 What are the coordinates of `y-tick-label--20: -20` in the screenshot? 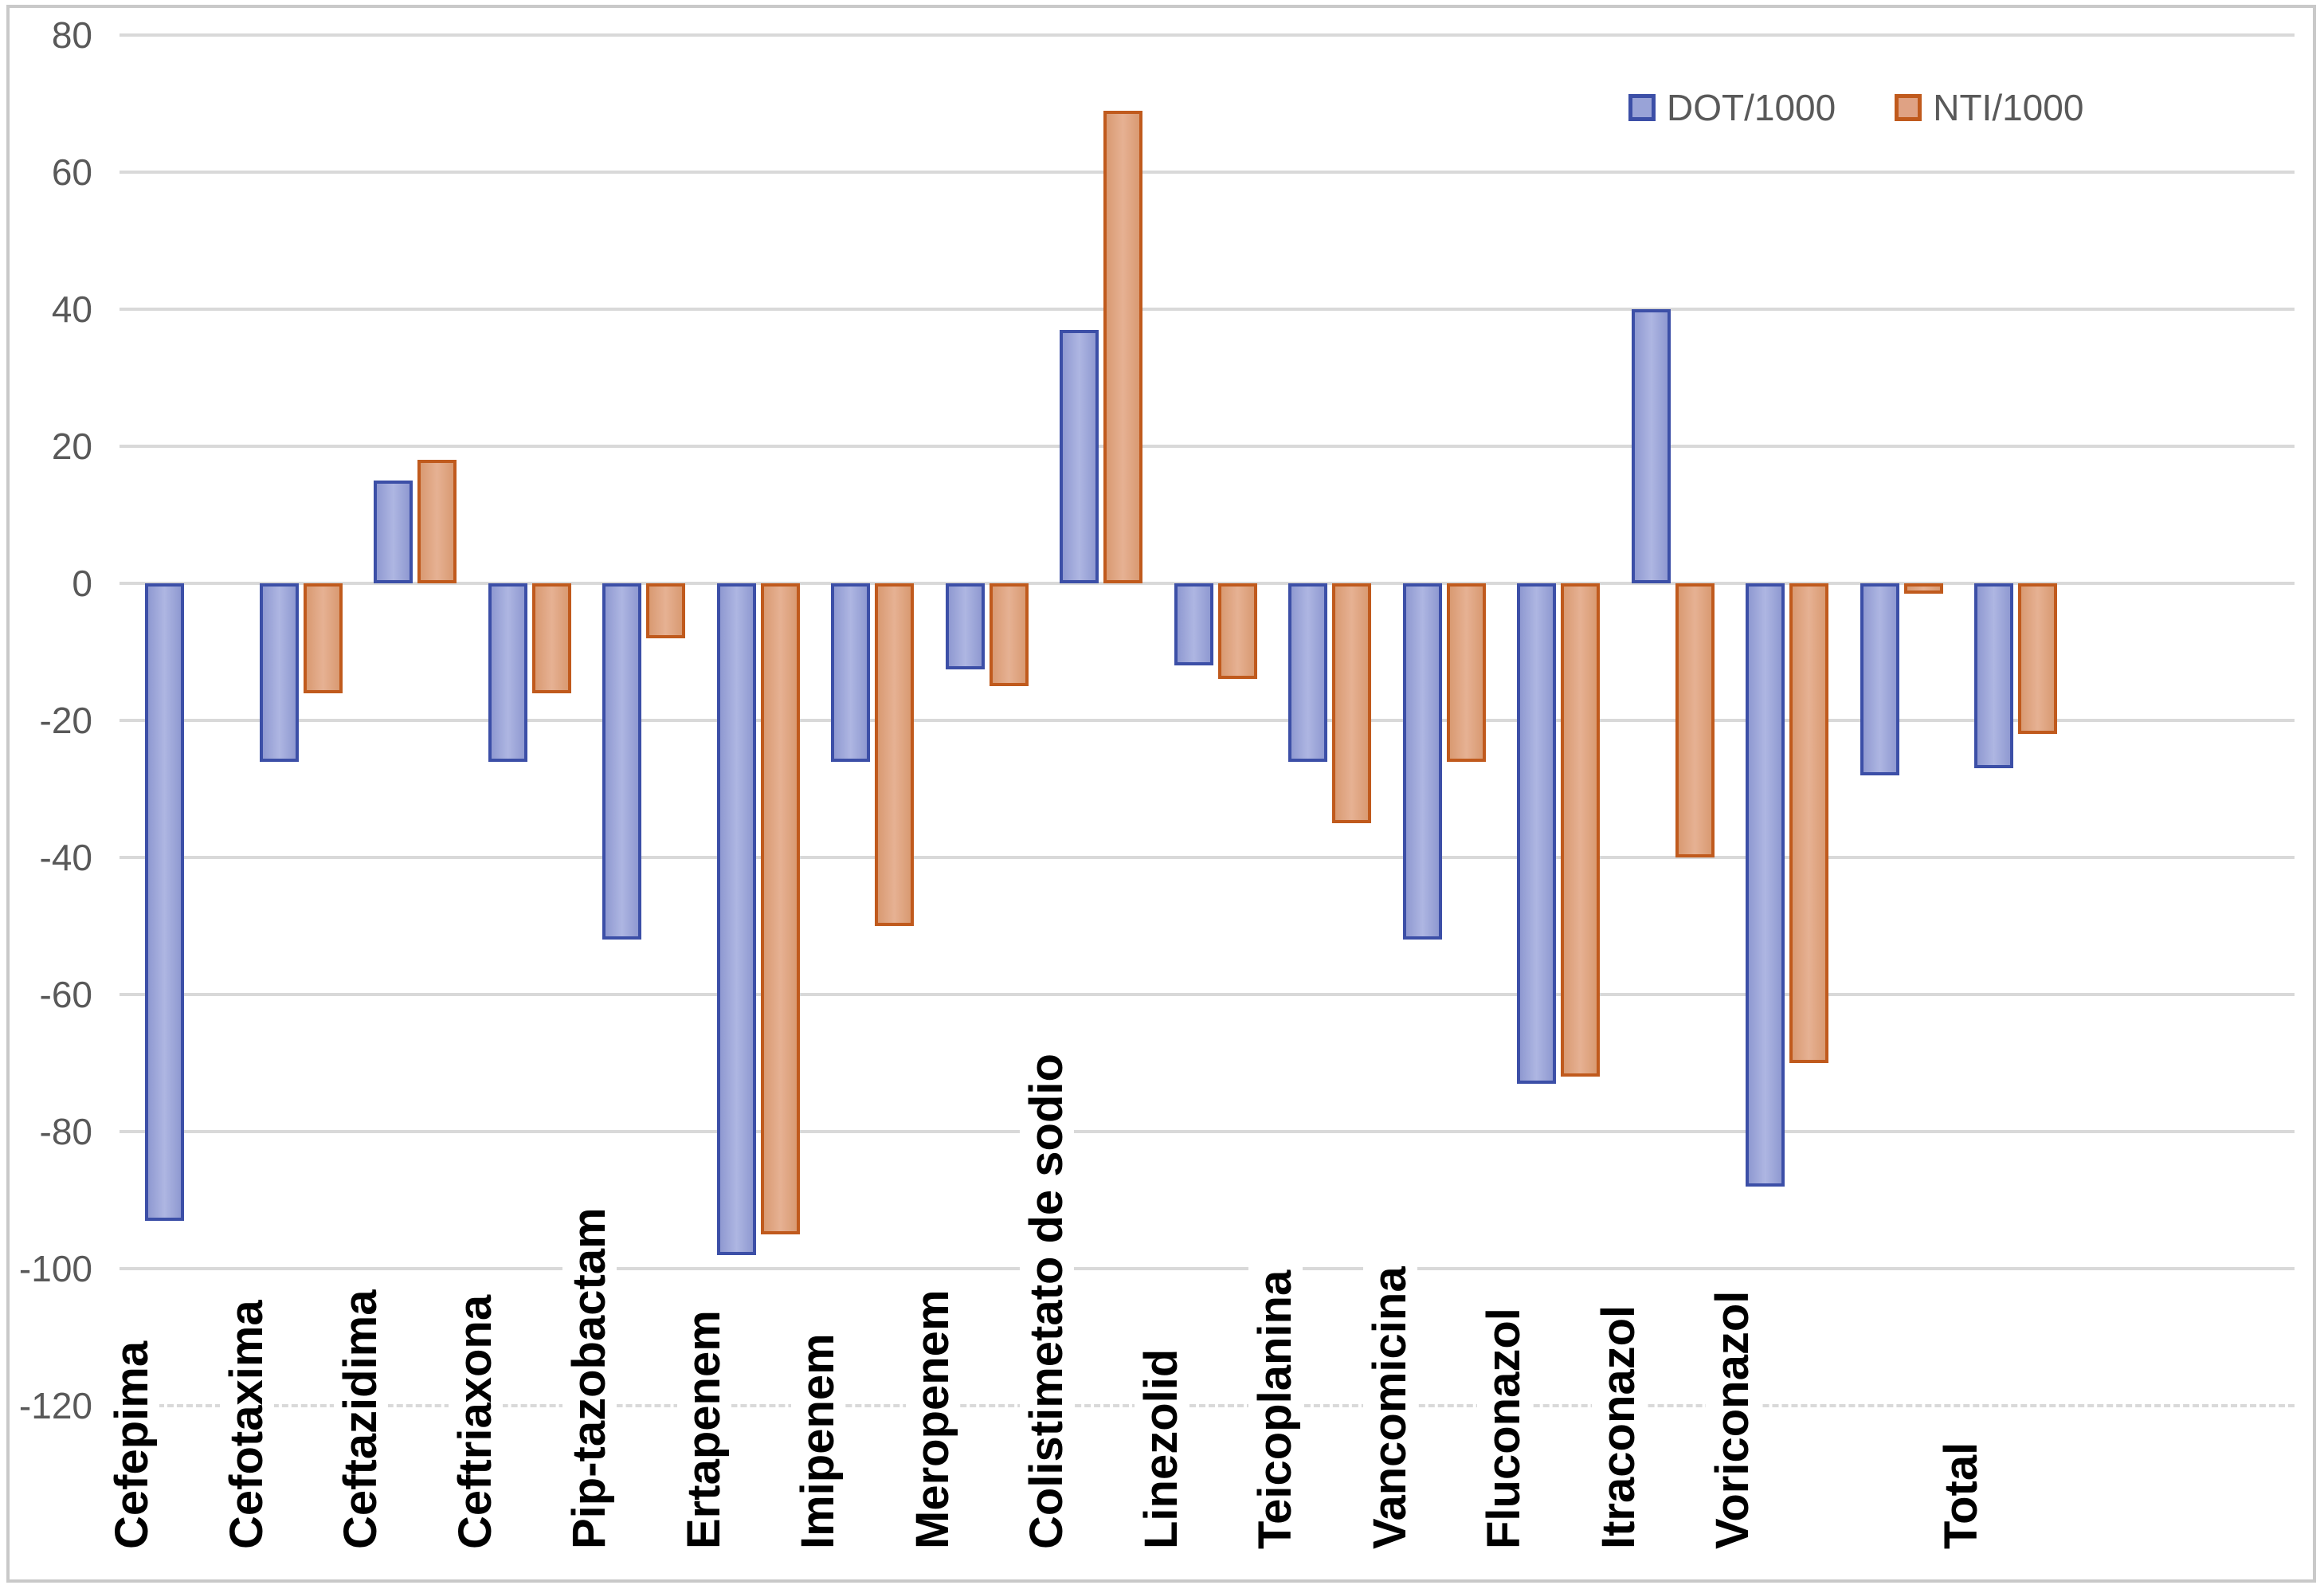 It's located at (65, 720).